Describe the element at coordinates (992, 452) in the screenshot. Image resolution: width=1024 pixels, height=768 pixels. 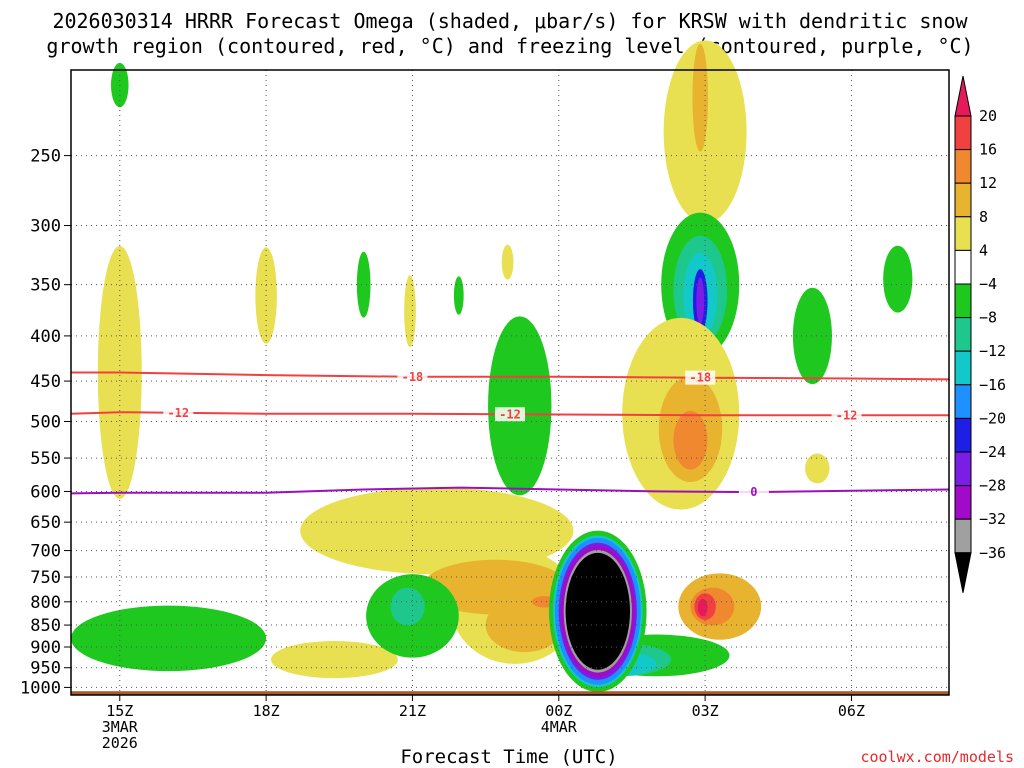
I see `colorbar-label-10: −24` at that location.